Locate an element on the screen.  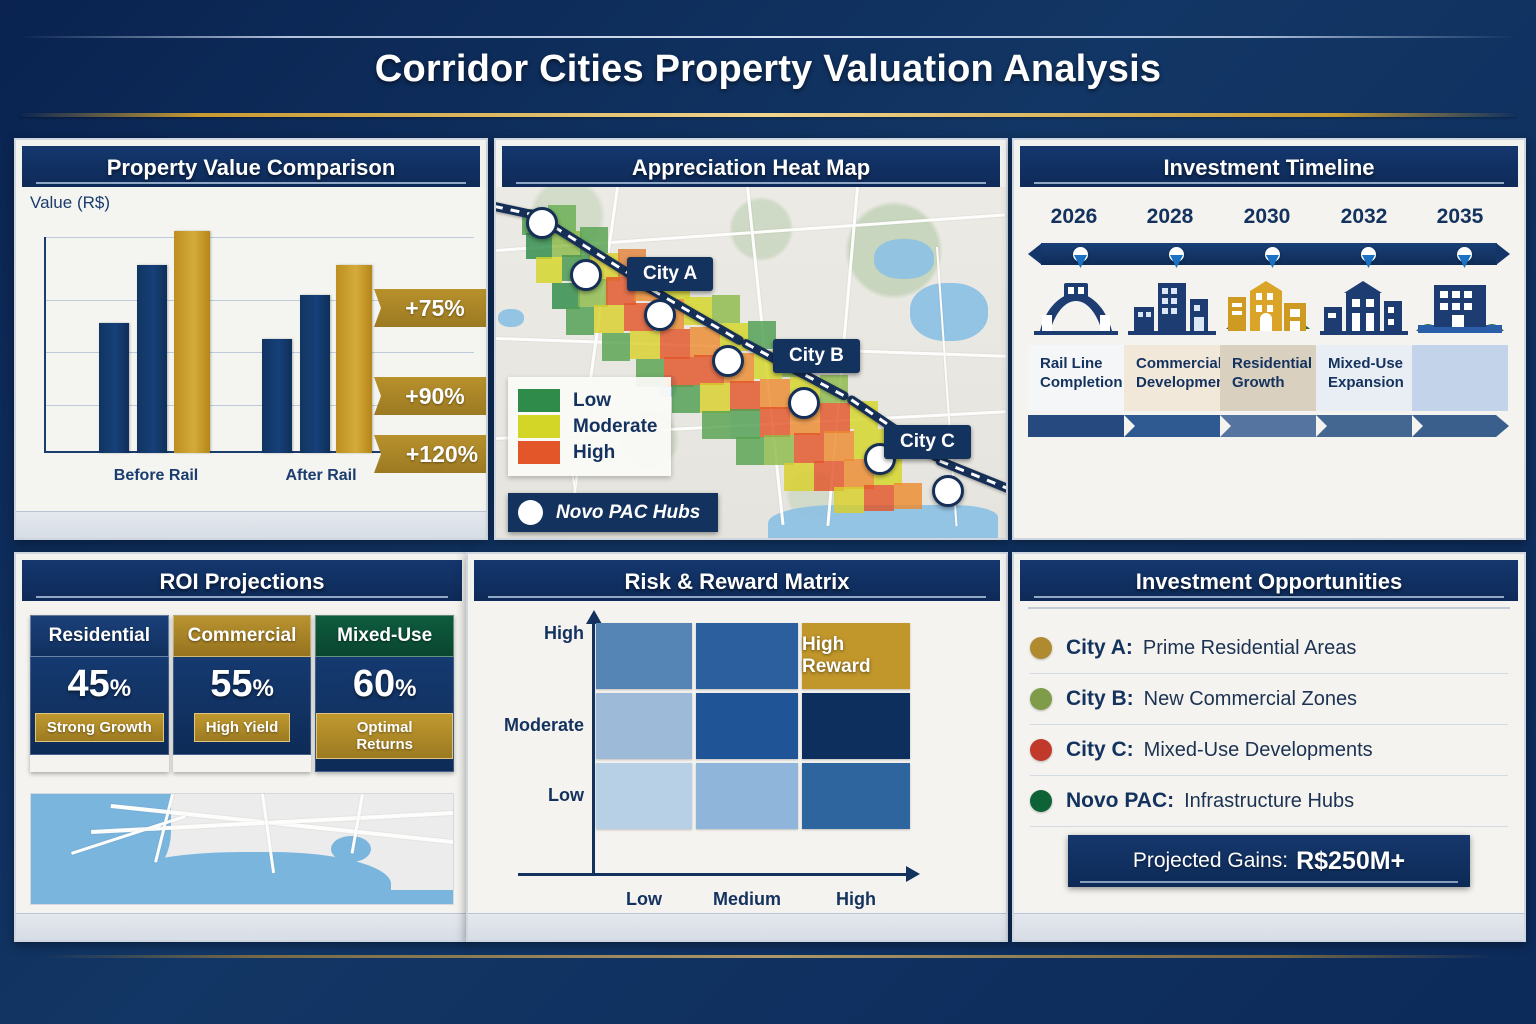
matrix-cell-moderate-low is located at coordinates (644, 726).